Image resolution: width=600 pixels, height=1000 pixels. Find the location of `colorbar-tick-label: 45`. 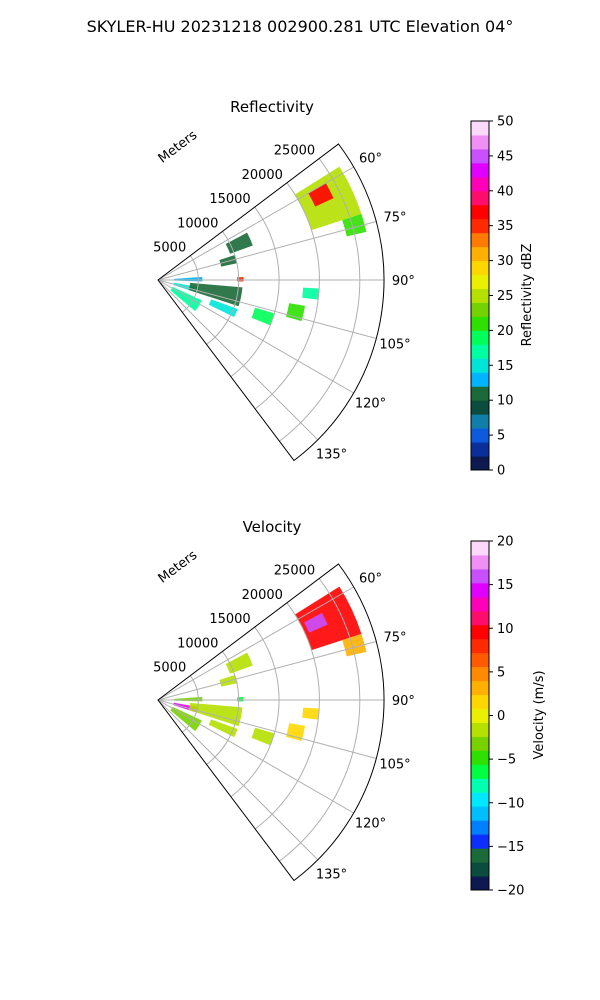

colorbar-tick-label: 45 is located at coordinates (505, 156).